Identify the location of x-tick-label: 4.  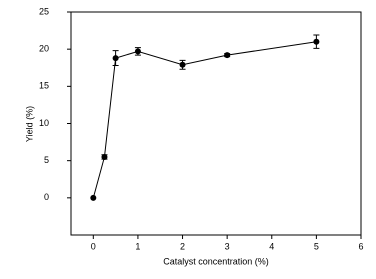
(271, 246).